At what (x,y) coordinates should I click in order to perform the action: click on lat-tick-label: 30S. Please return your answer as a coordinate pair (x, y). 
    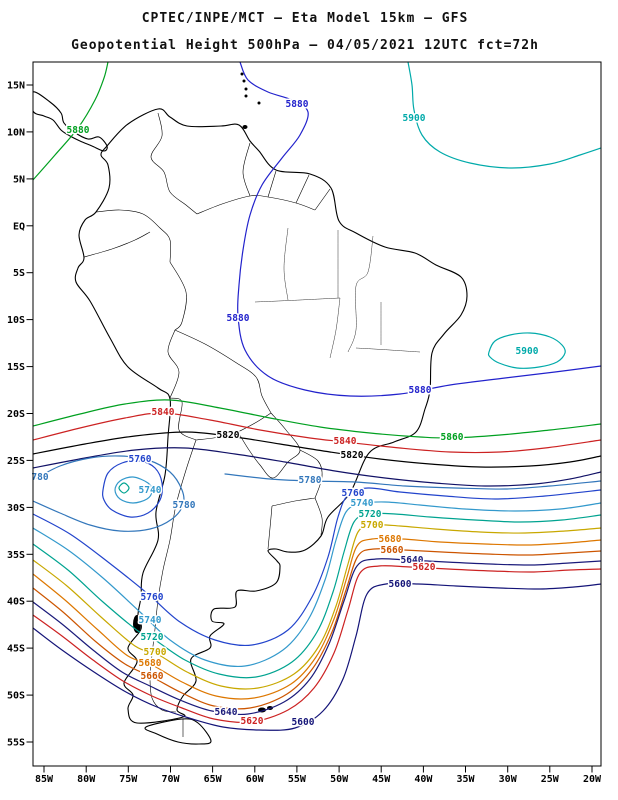
    Looking at the image, I should click on (16, 508).